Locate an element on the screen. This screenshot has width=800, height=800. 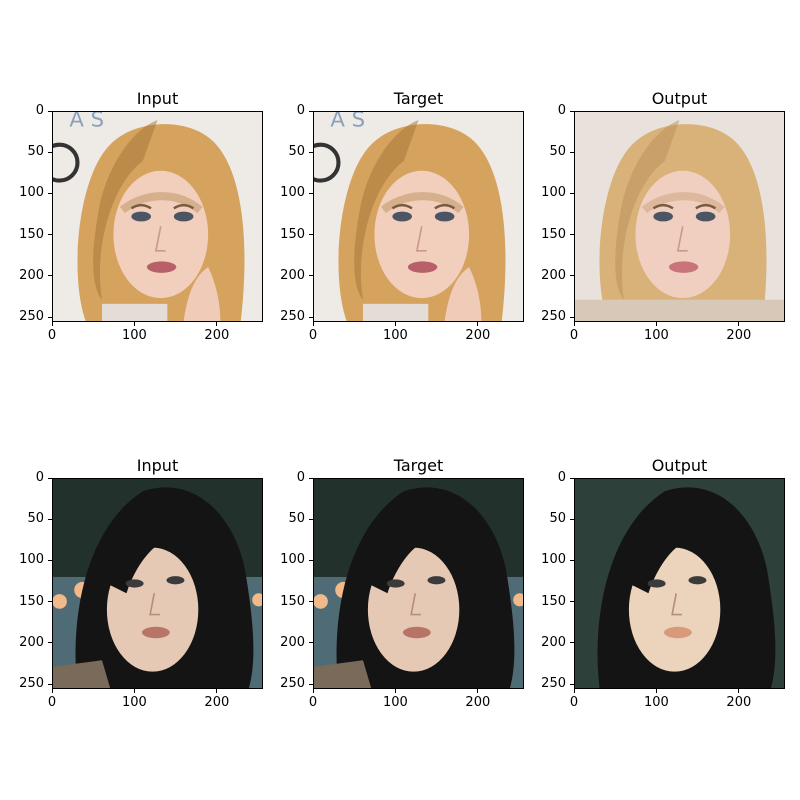
portrait-dark-haired-woman-input-art is located at coordinates (157, 583).